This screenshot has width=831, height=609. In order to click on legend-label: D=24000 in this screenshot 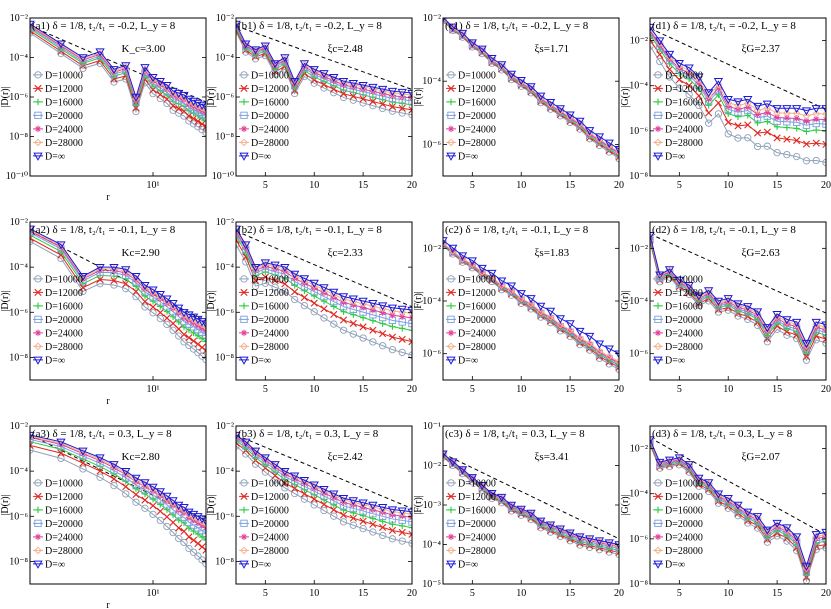, I will do `click(684, 129)`.